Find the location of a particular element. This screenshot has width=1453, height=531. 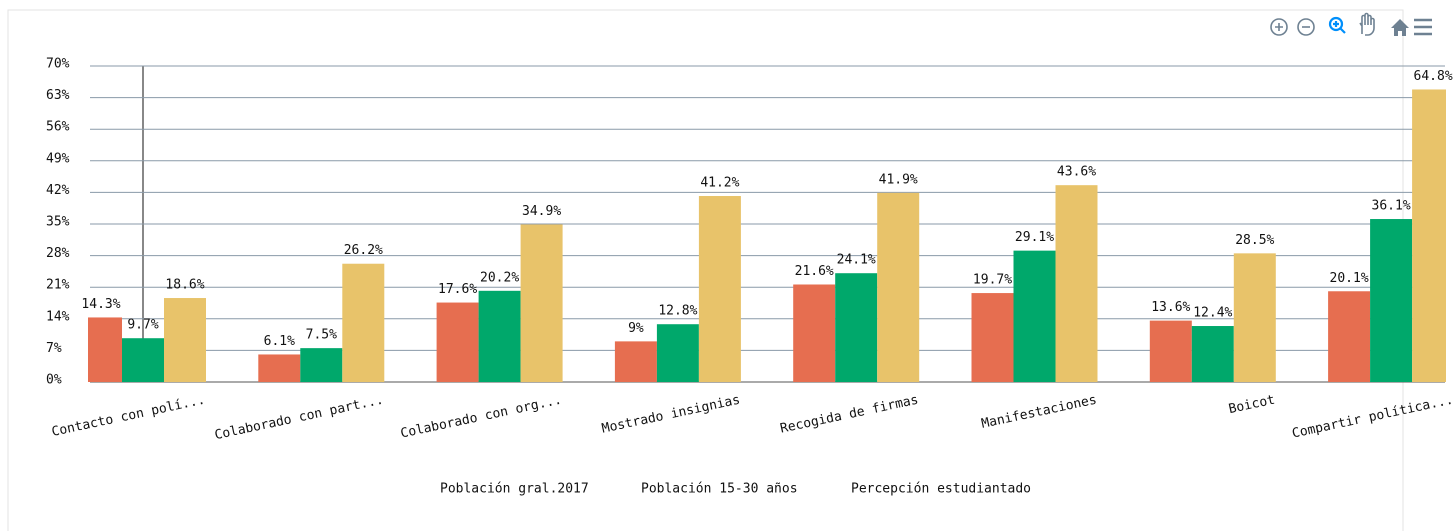

data-label: 20.2% is located at coordinates (499, 277).